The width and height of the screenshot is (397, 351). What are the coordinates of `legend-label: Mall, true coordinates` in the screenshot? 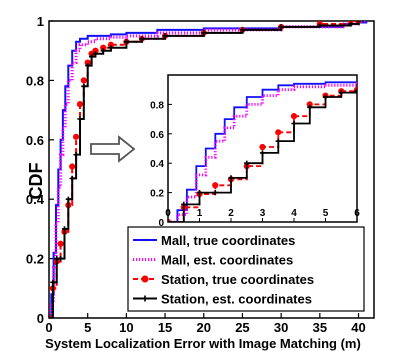 It's located at (228, 240).